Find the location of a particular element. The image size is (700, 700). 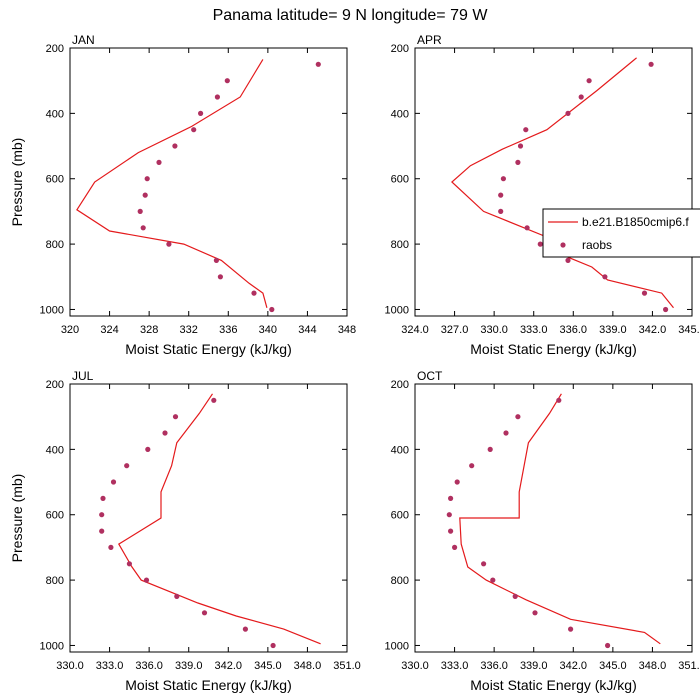

panel-title: OCT is located at coordinates (430, 376).